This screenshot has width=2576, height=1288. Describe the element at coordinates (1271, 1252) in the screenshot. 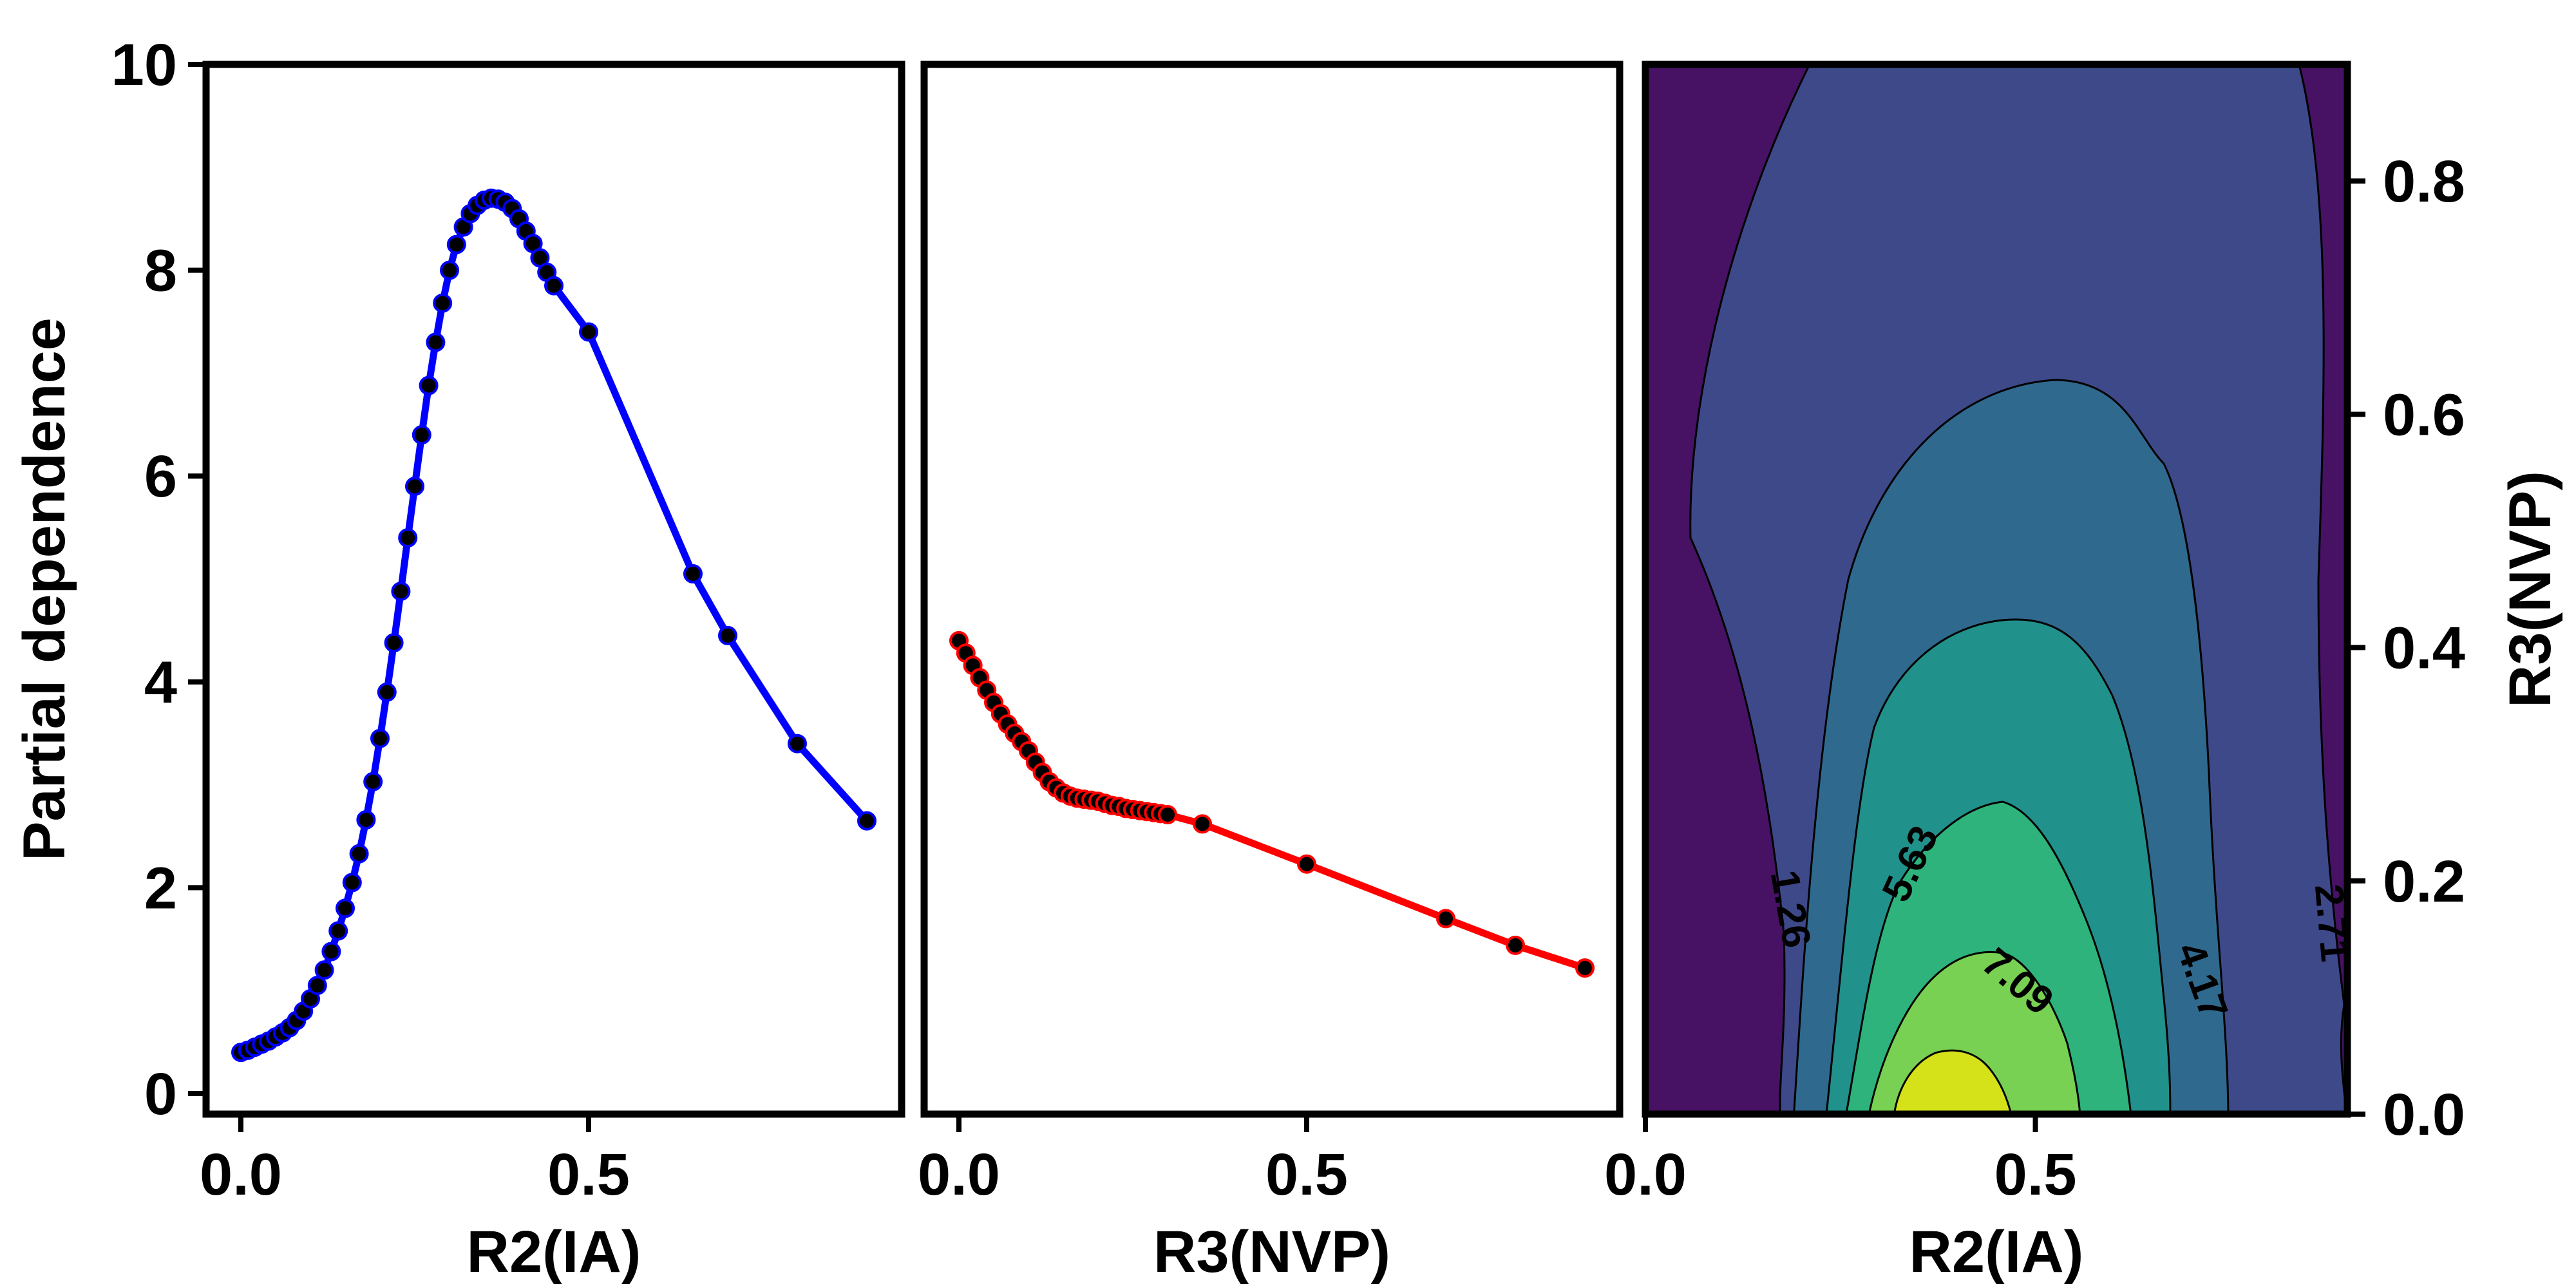

I see `x-axis-label-r3: R3(NVP)` at that location.